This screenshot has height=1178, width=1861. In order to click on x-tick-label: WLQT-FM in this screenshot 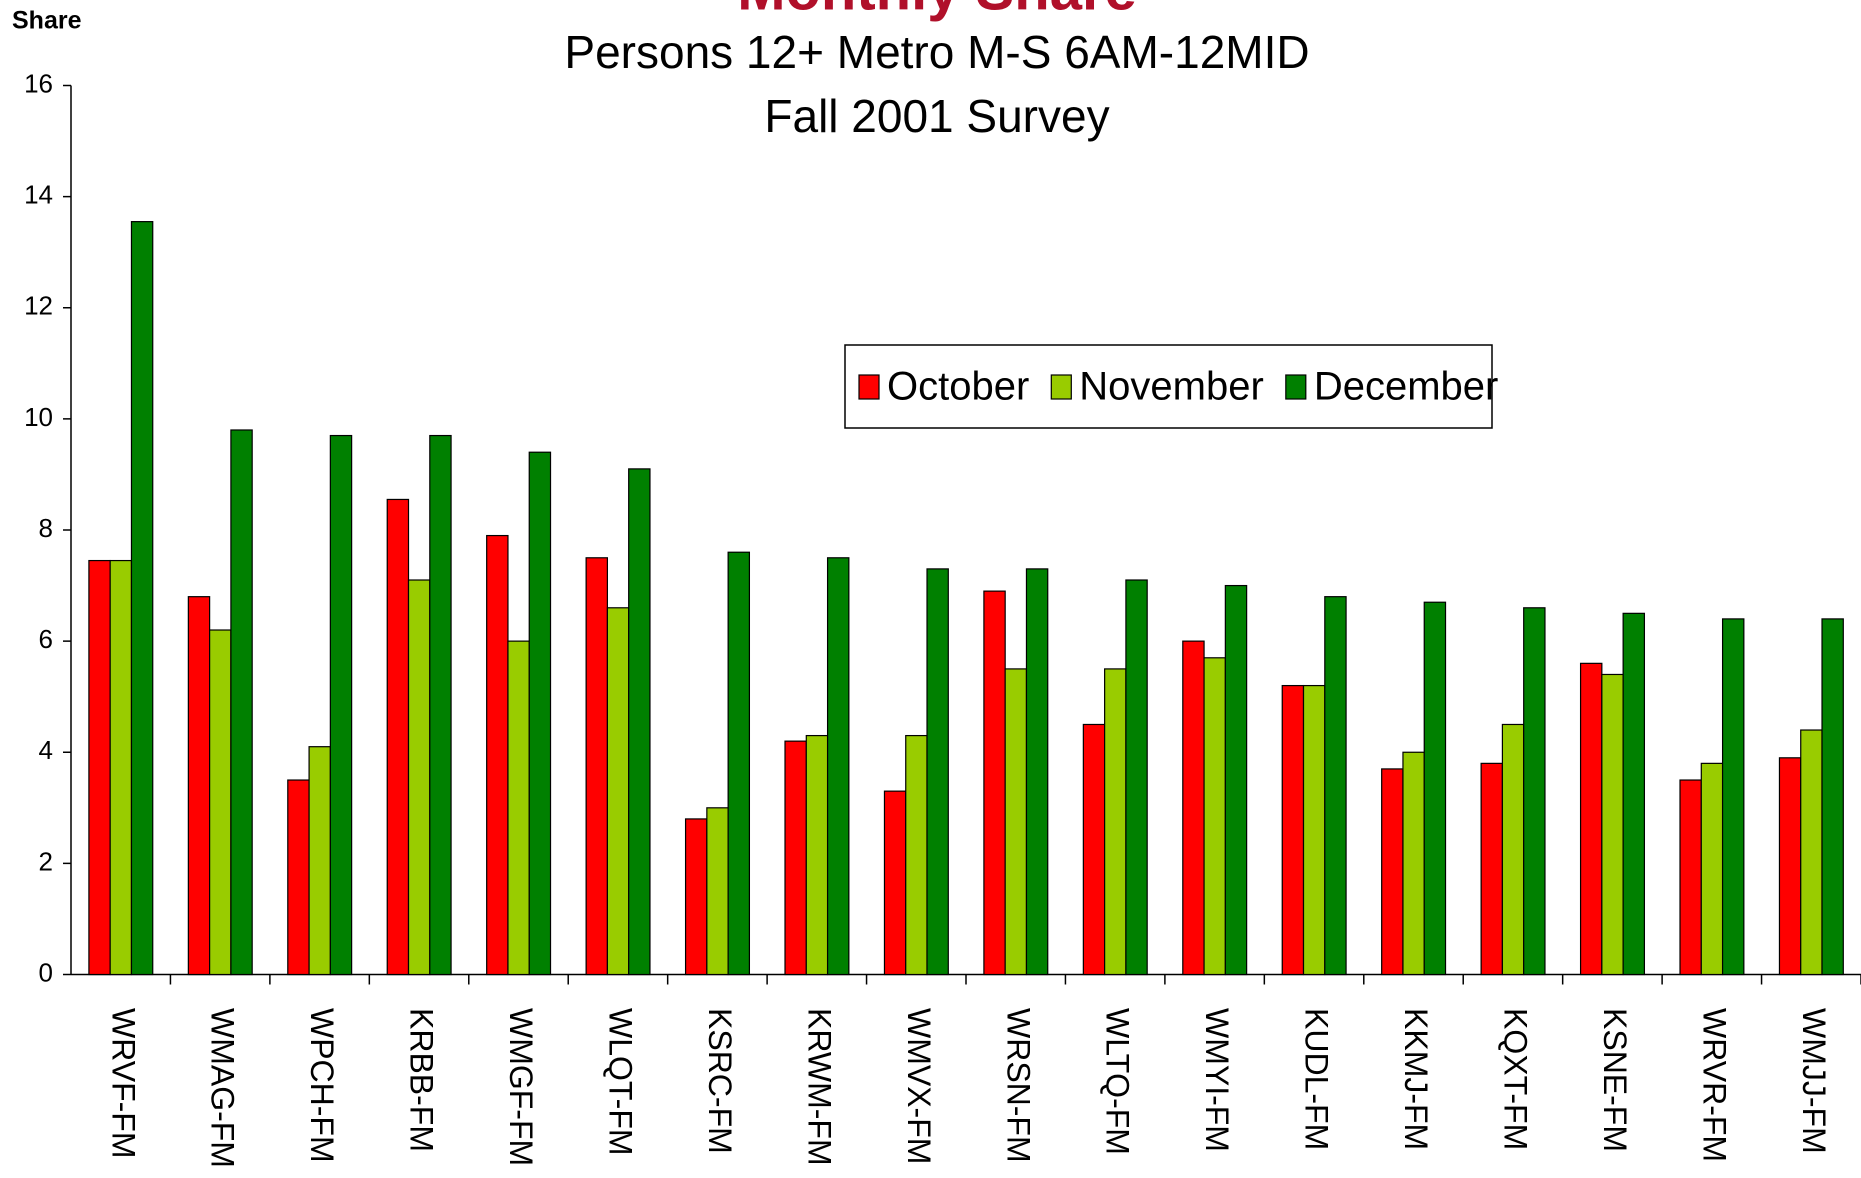, I will do `click(620, 1082)`.